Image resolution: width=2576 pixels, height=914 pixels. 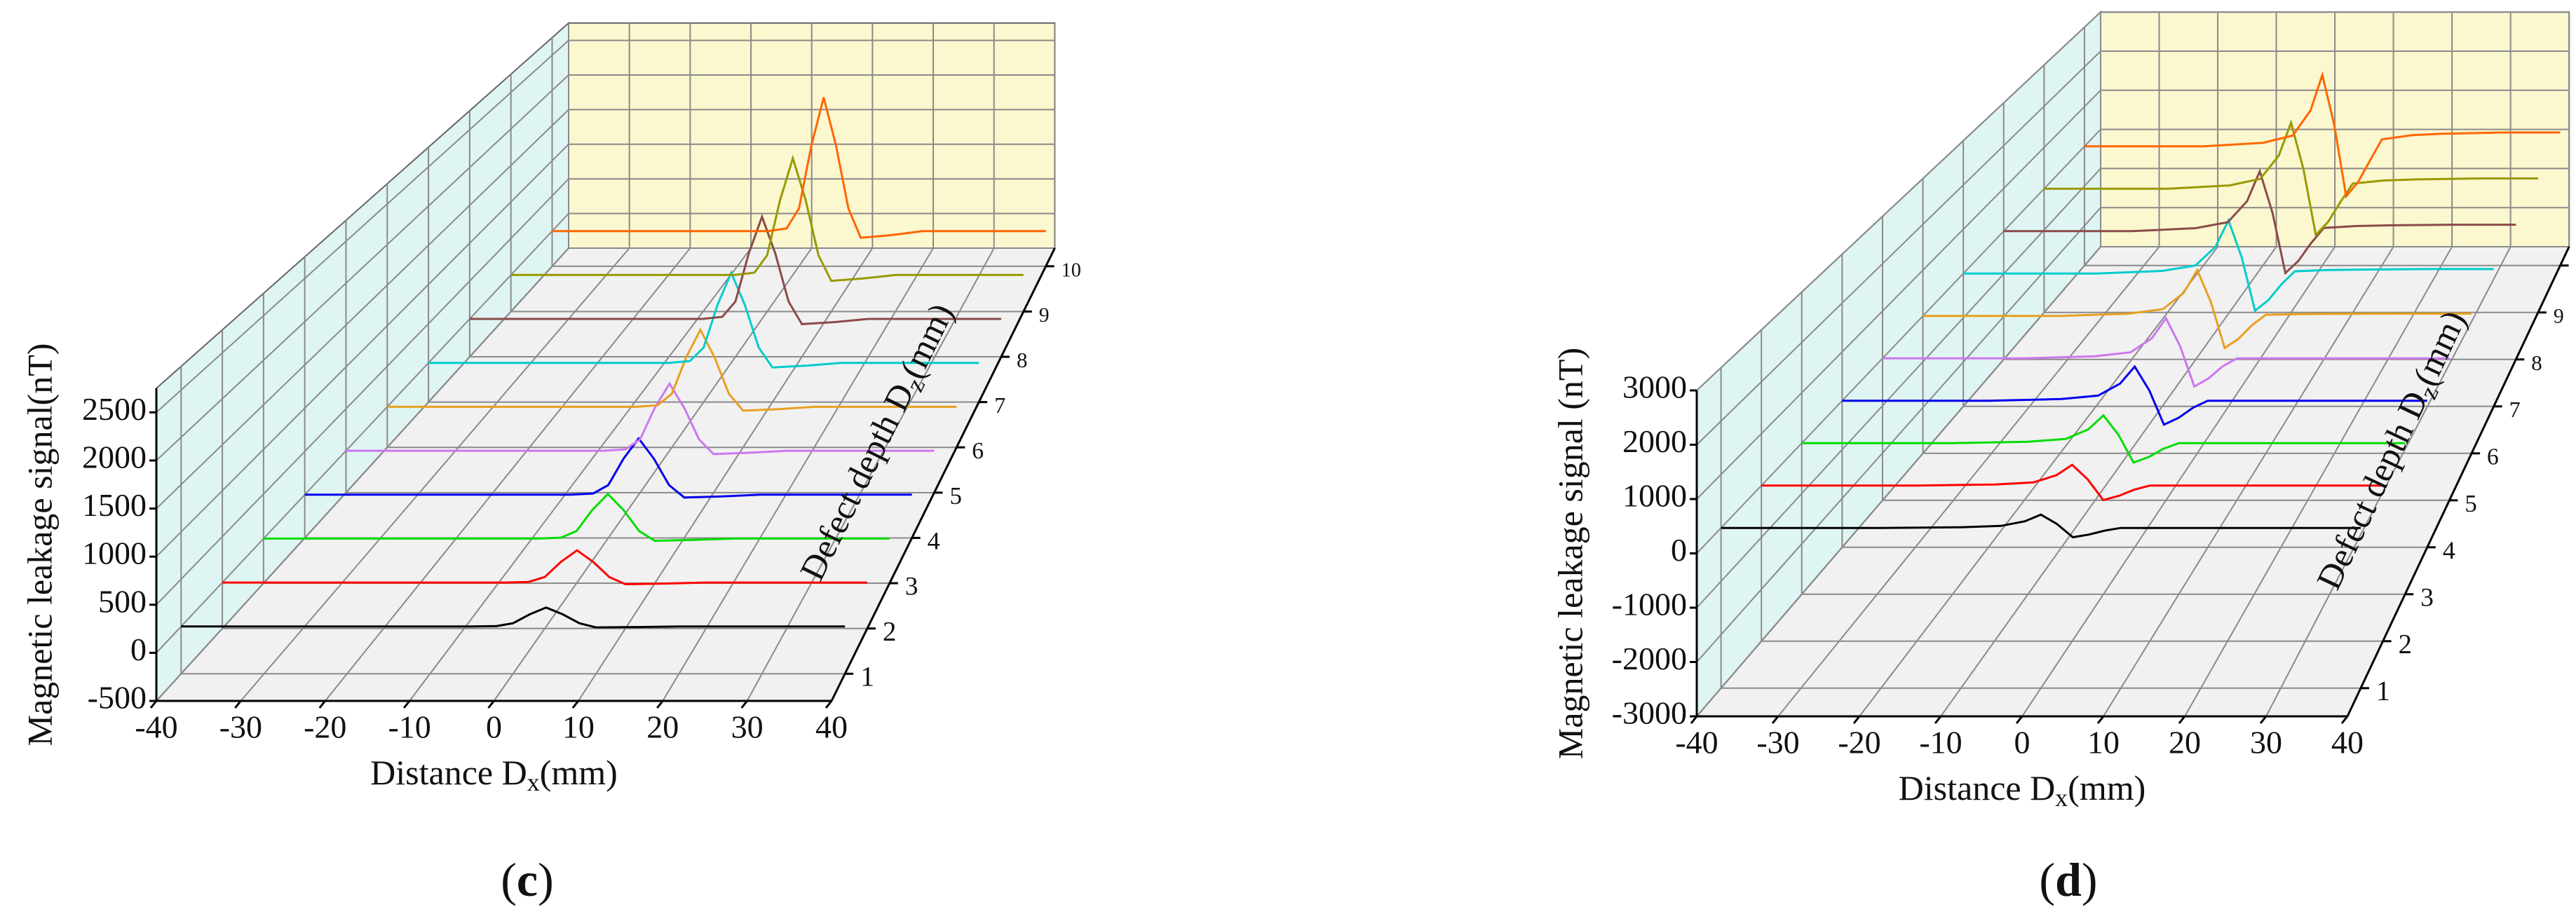 What do you see at coordinates (114, 457) in the screenshot?
I see `y-tick-label: 2000` at bounding box center [114, 457].